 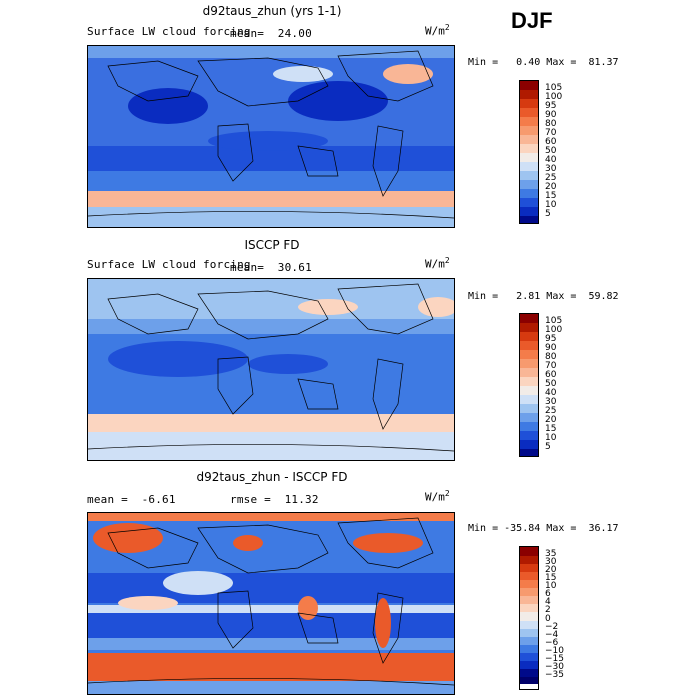 I want to click on panel2-units: W/m2, so click(x=437, y=263).